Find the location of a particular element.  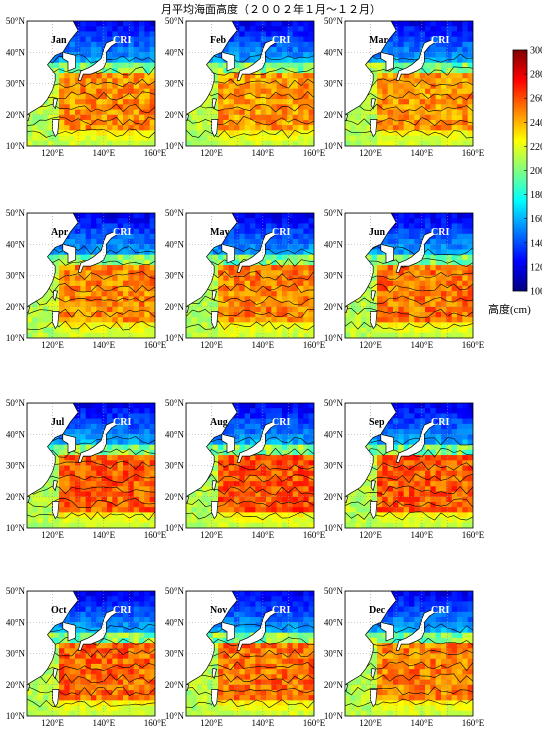

month-label: Aug is located at coordinates (219, 422).